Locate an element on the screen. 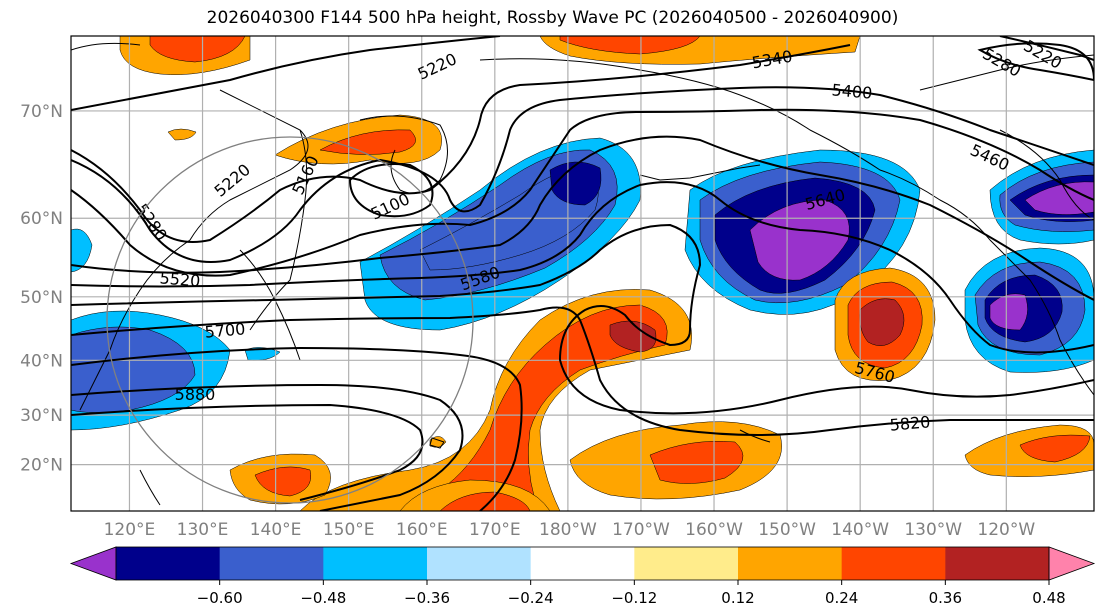 The image size is (1105, 604). colorbar-extend-high is located at coordinates (1072, 563).